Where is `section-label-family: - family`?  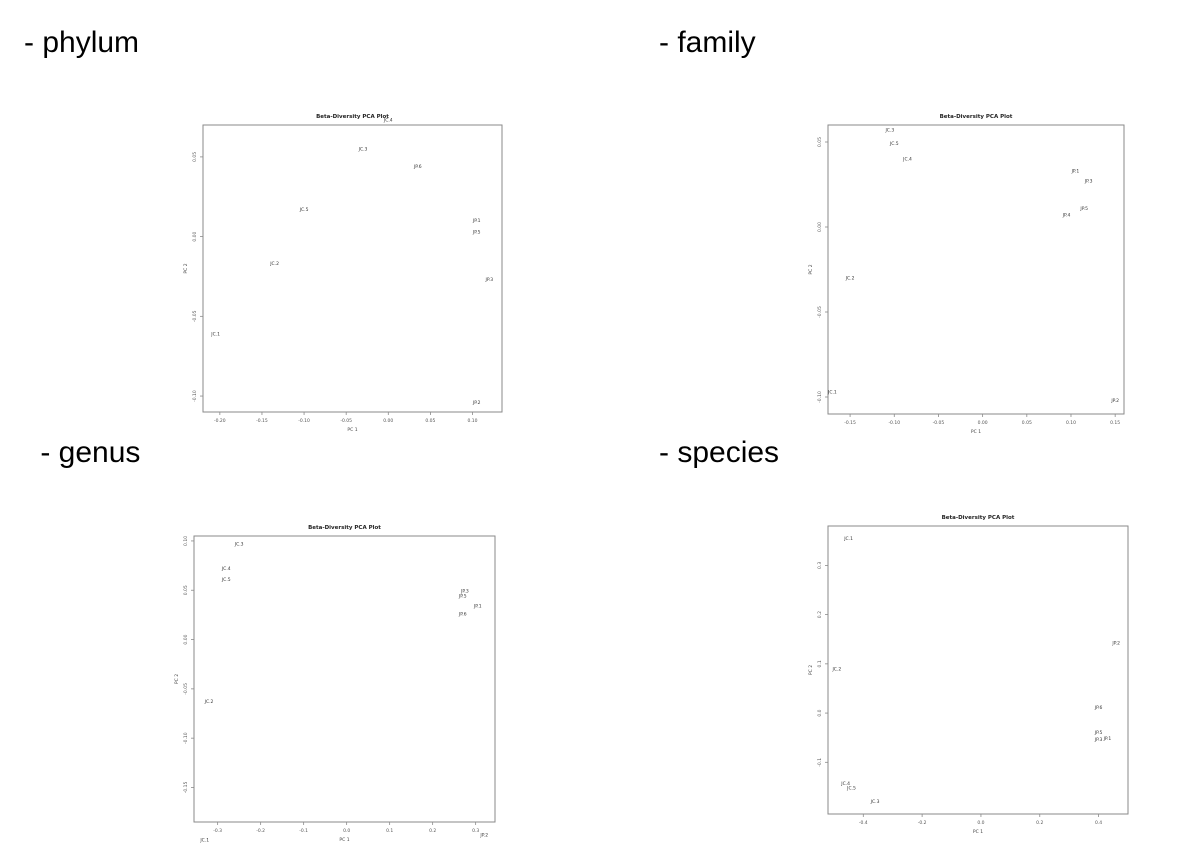 section-label-family: - family is located at coordinates (707, 42).